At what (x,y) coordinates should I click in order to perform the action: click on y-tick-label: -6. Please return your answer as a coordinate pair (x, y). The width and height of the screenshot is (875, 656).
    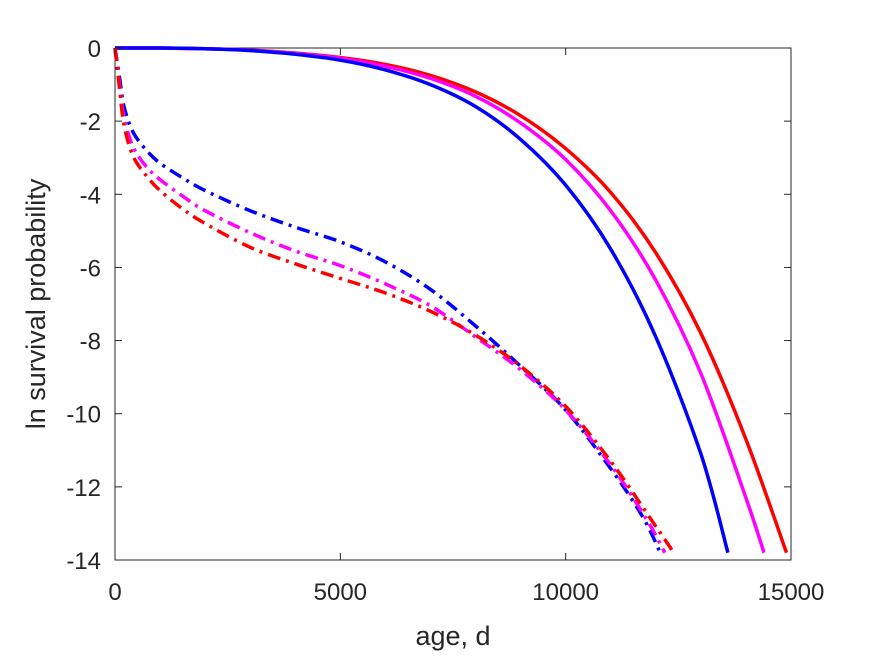
    Looking at the image, I should click on (90, 268).